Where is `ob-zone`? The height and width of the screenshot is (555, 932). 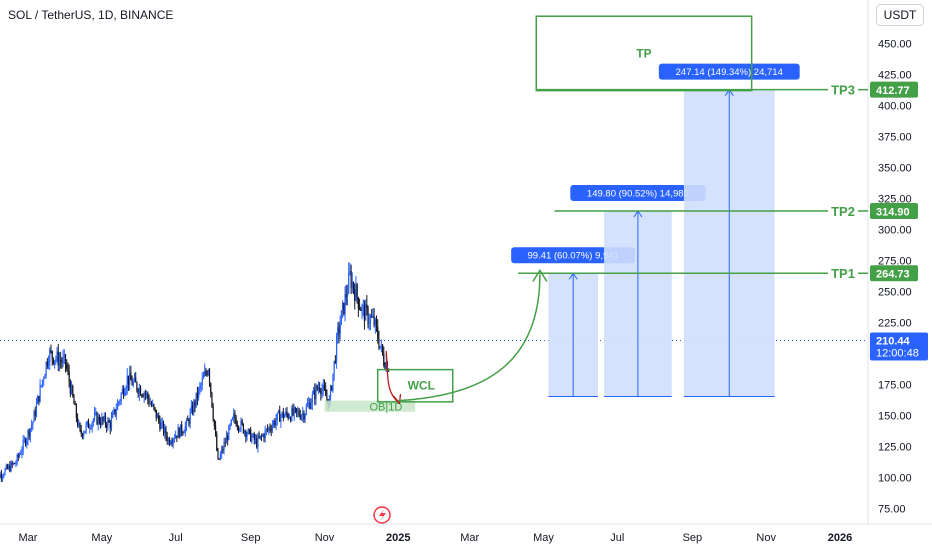 ob-zone is located at coordinates (370, 406).